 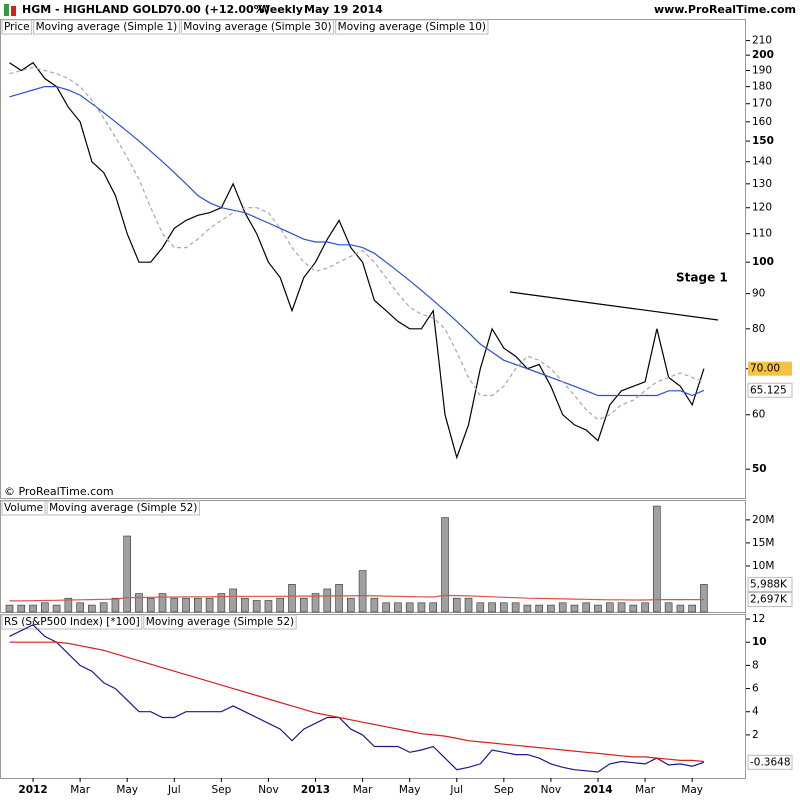 What do you see at coordinates (755, 735) in the screenshot?
I see `y-tick-label: 2` at bounding box center [755, 735].